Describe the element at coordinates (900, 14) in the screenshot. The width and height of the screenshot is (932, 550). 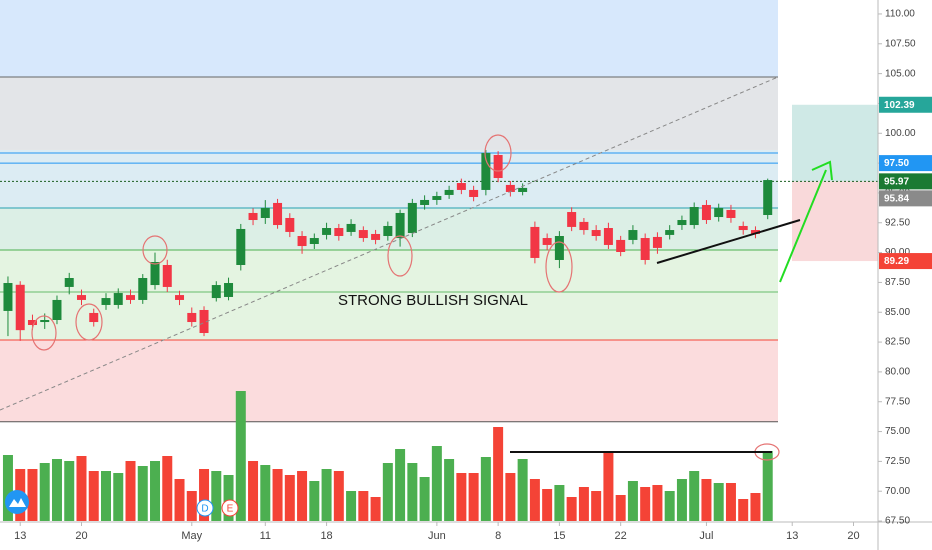
I see `y-tick-label: 110.00` at that location.